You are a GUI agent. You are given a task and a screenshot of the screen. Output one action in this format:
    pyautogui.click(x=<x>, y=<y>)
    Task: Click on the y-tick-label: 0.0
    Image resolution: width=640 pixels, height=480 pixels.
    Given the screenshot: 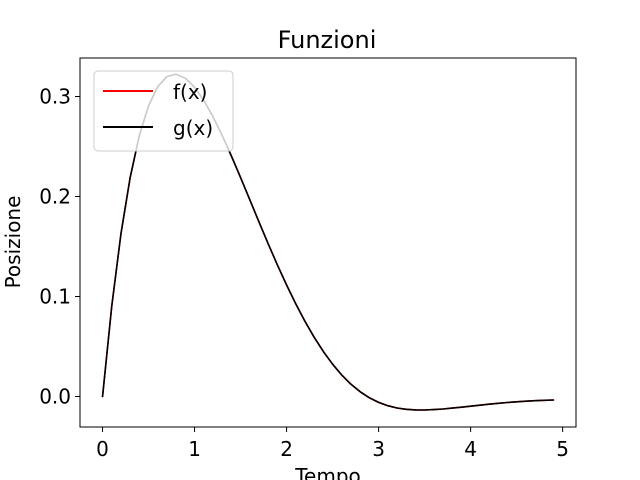 What is the action you would take?
    pyautogui.click(x=55, y=397)
    